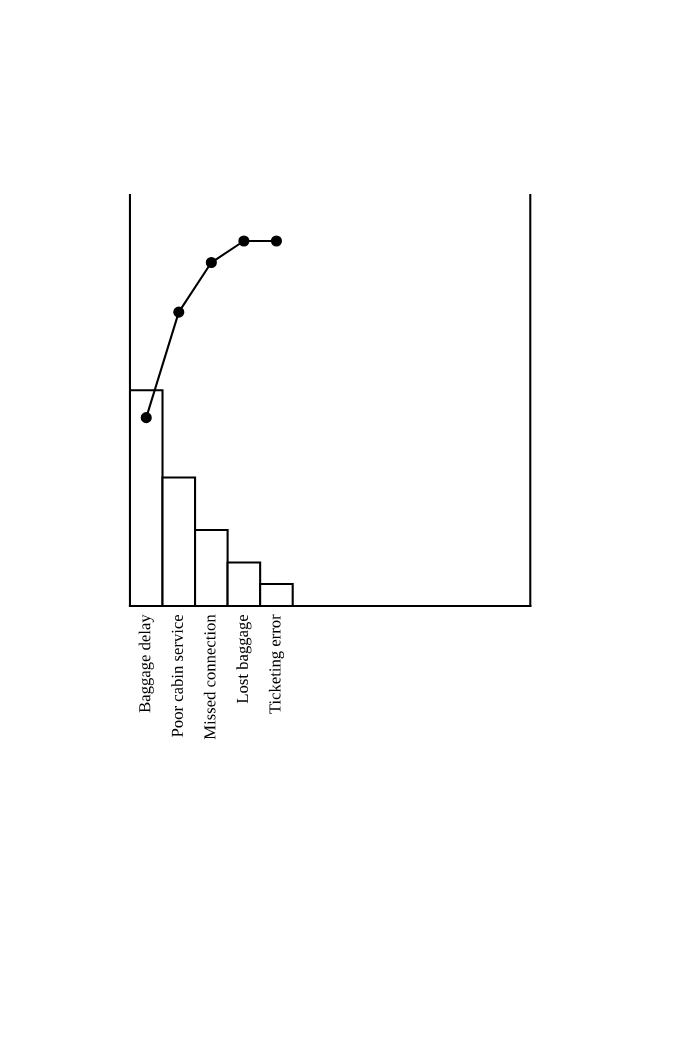  I want to click on x-tick-label: Ticketing error, so click(276, 664).